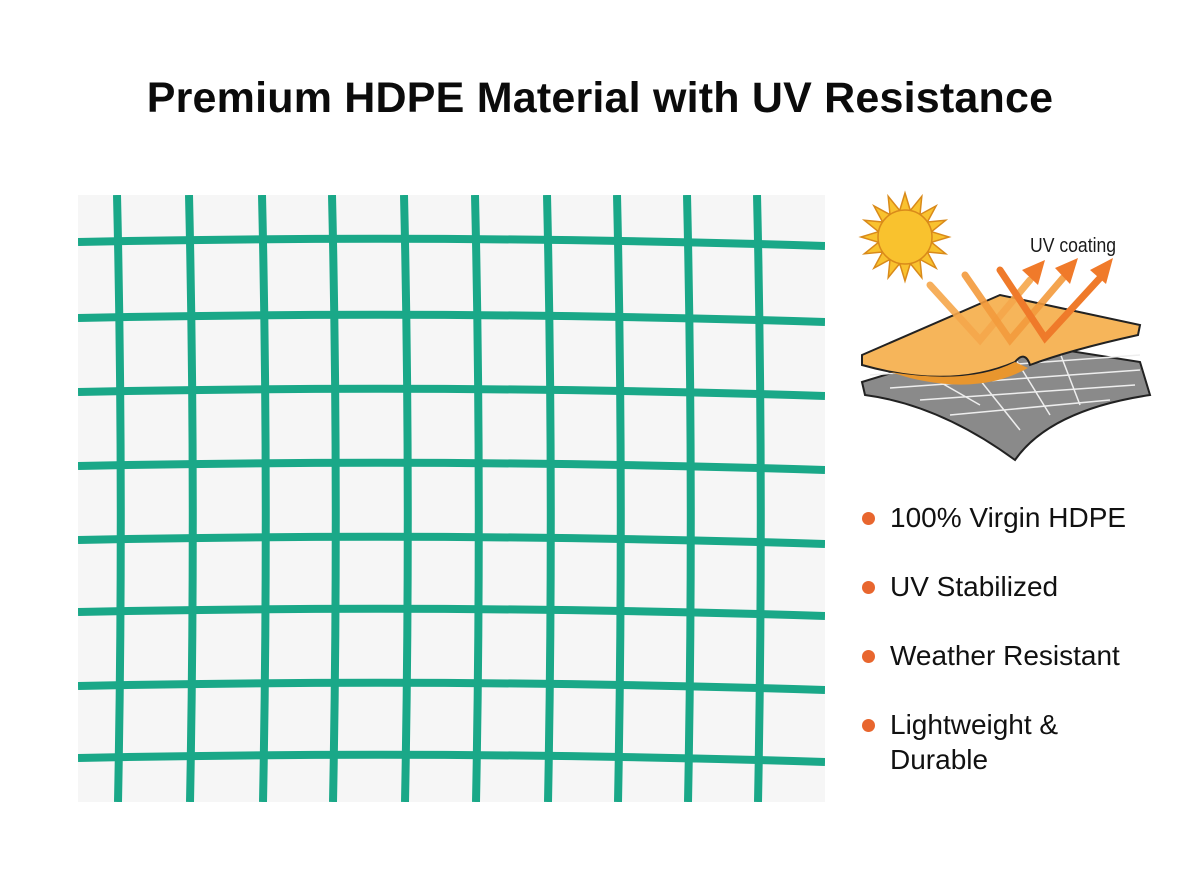 This screenshot has width=1200, height=896. Describe the element at coordinates (1008, 517) in the screenshot. I see `feature-label: 100% Virgin HDPE` at that location.